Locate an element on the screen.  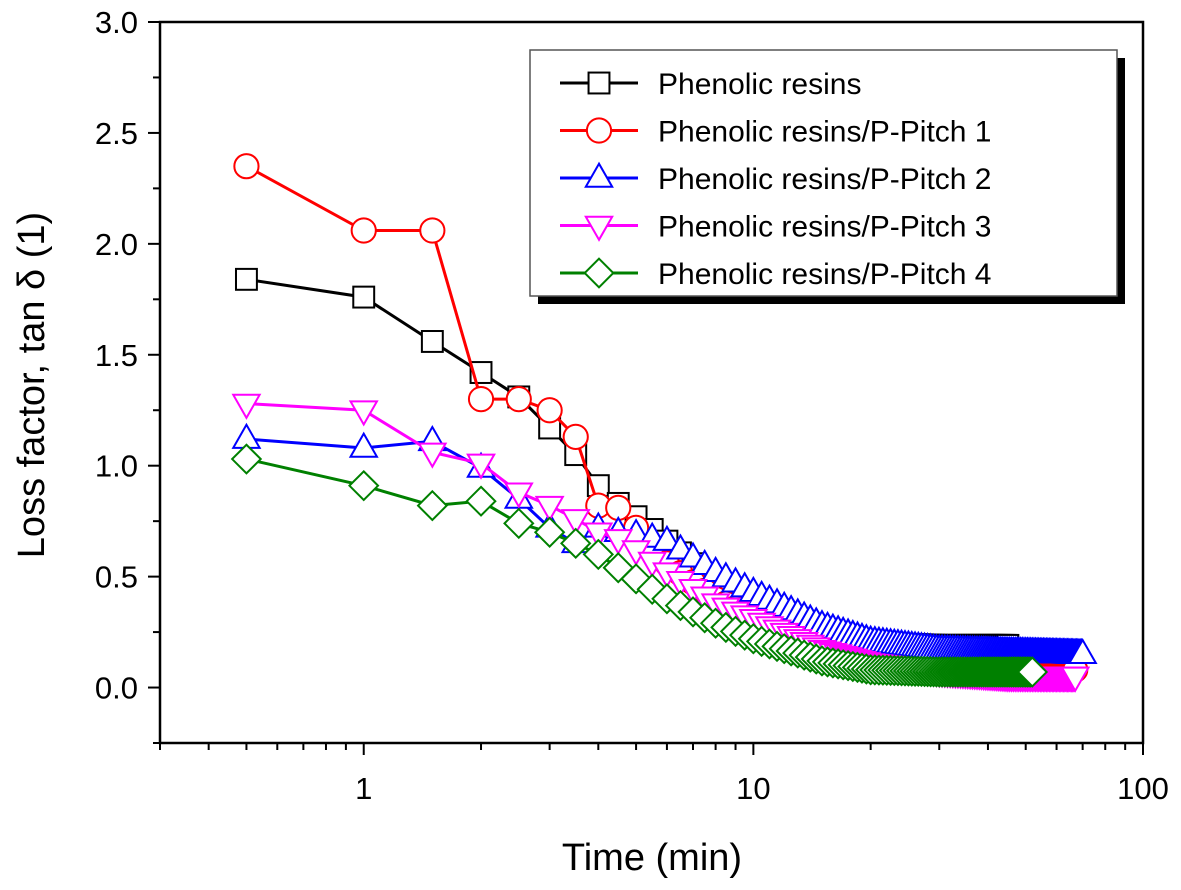
legend-box is located at coordinates (823, 173).